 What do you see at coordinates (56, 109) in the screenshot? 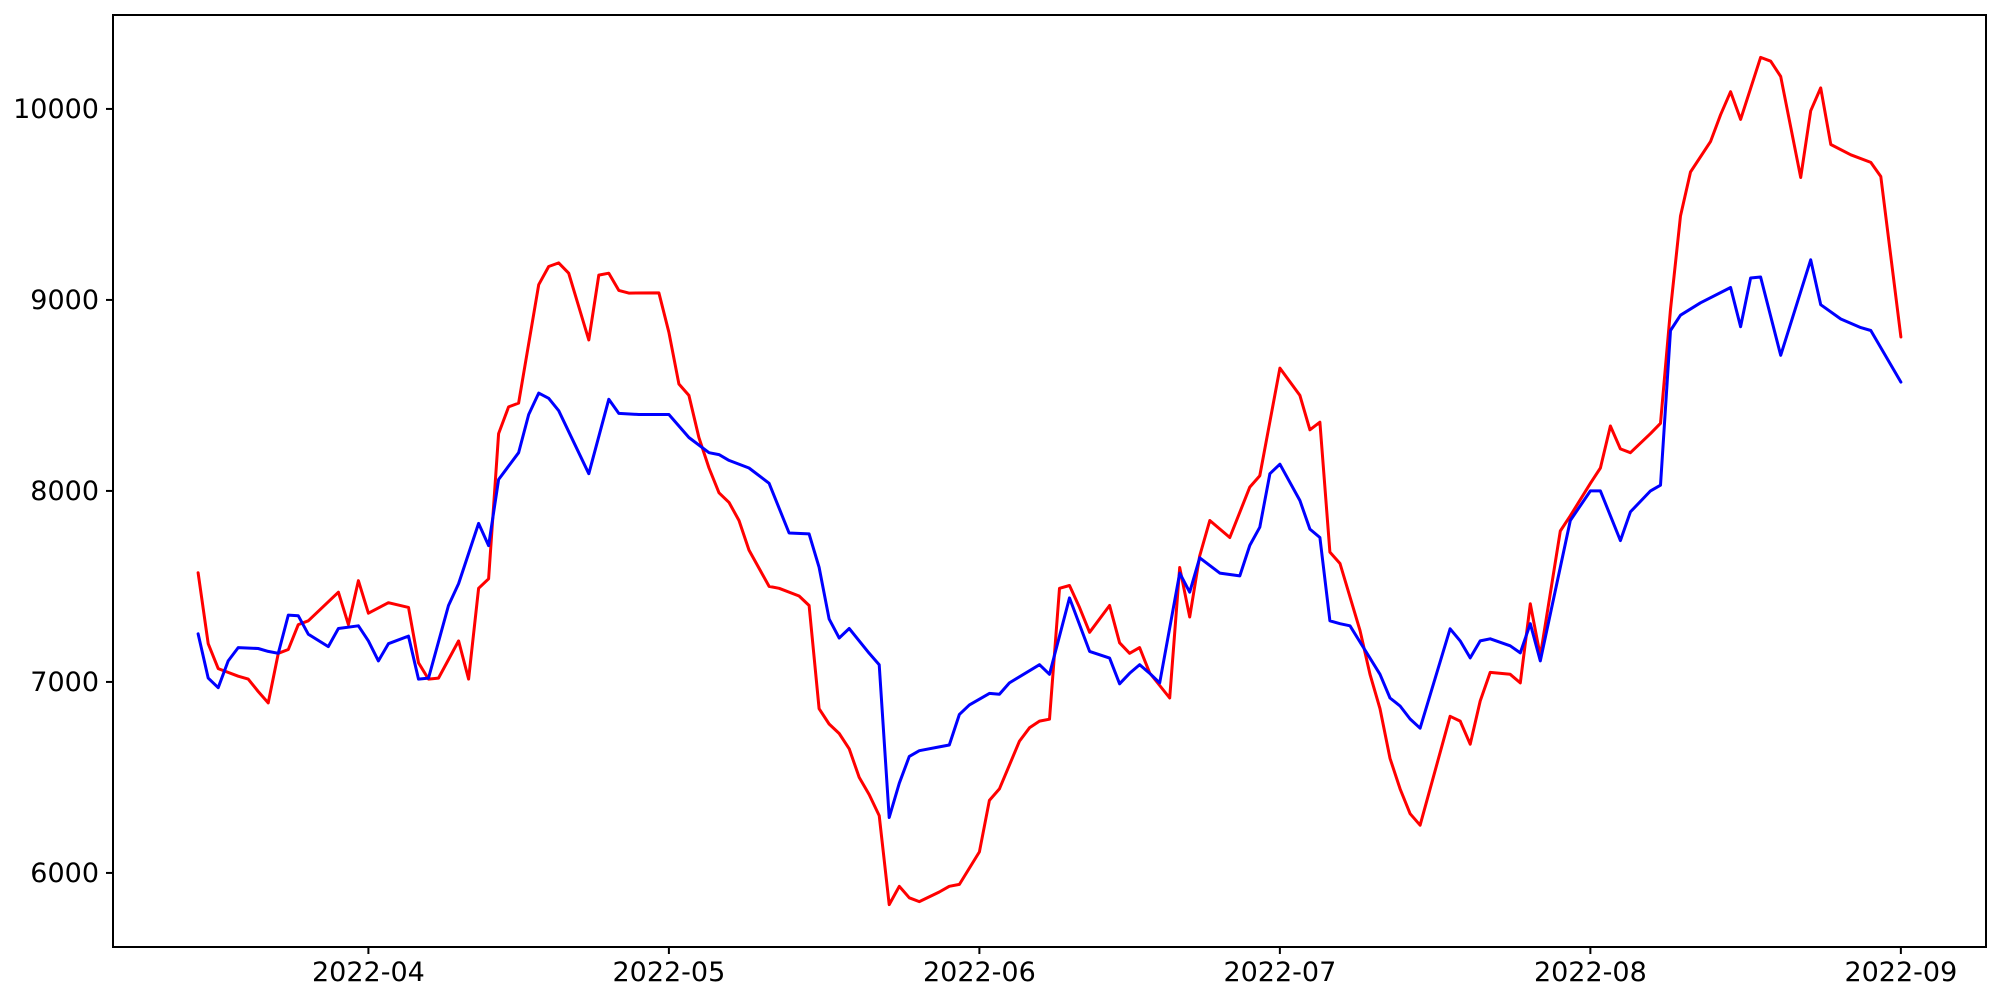
I see `y-tick-label: 10000` at bounding box center [56, 109].